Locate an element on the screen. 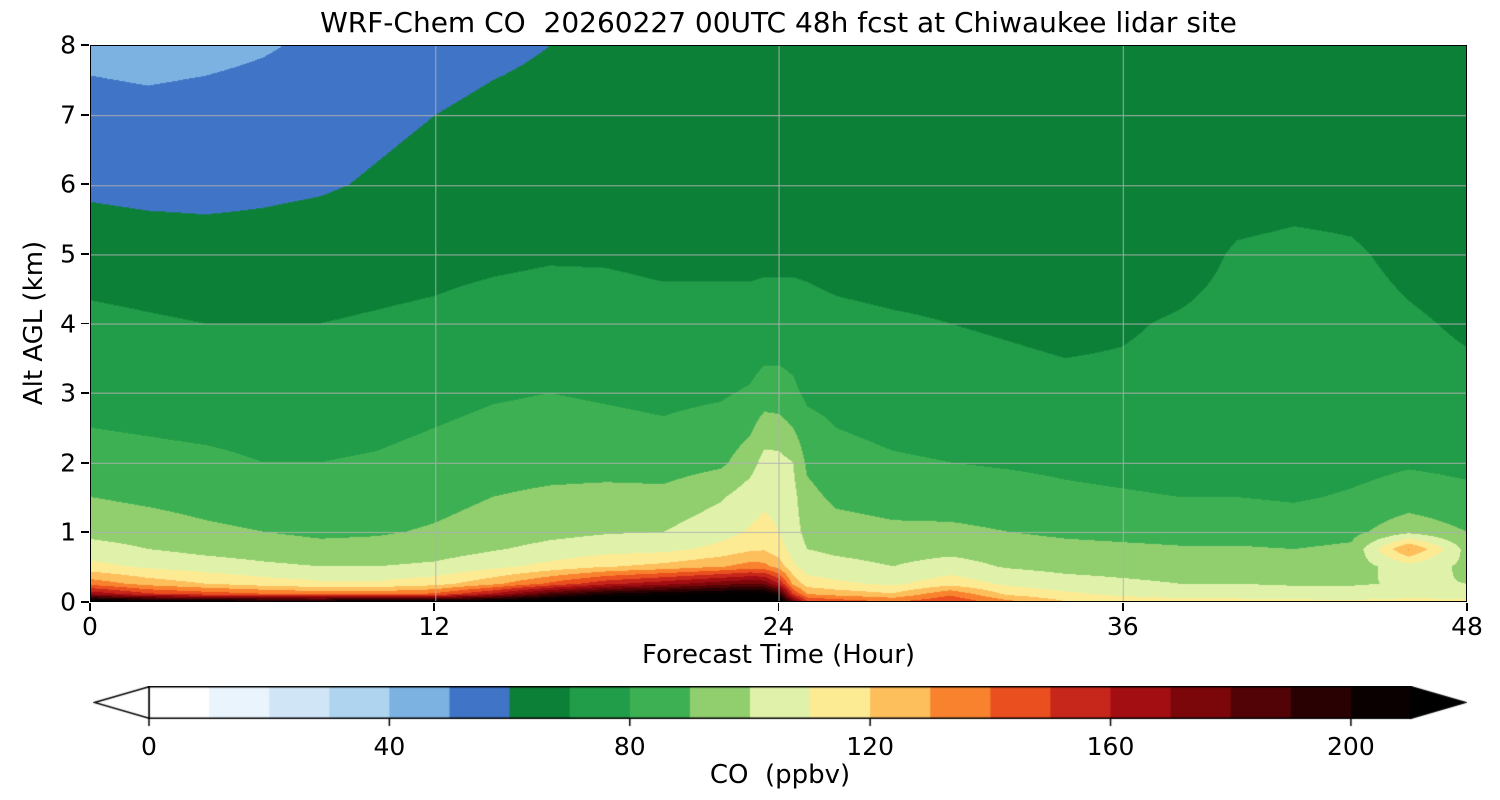 Image resolution: width=1500 pixels, height=800 pixels. x-tick-label: 36 is located at coordinates (1122, 626).